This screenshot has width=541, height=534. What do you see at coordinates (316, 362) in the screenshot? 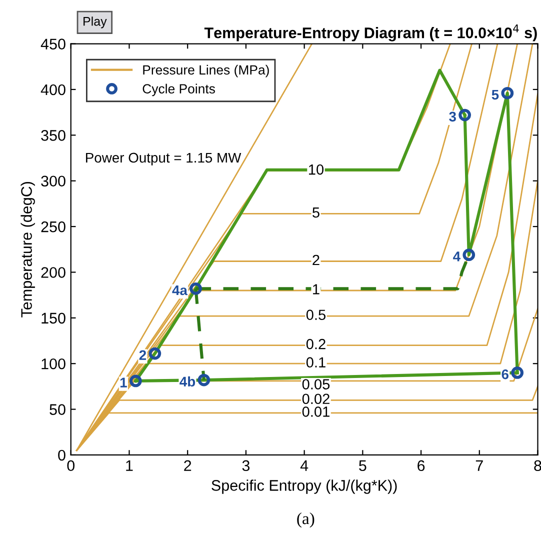
I see `annotation: 0.1` at bounding box center [316, 362].